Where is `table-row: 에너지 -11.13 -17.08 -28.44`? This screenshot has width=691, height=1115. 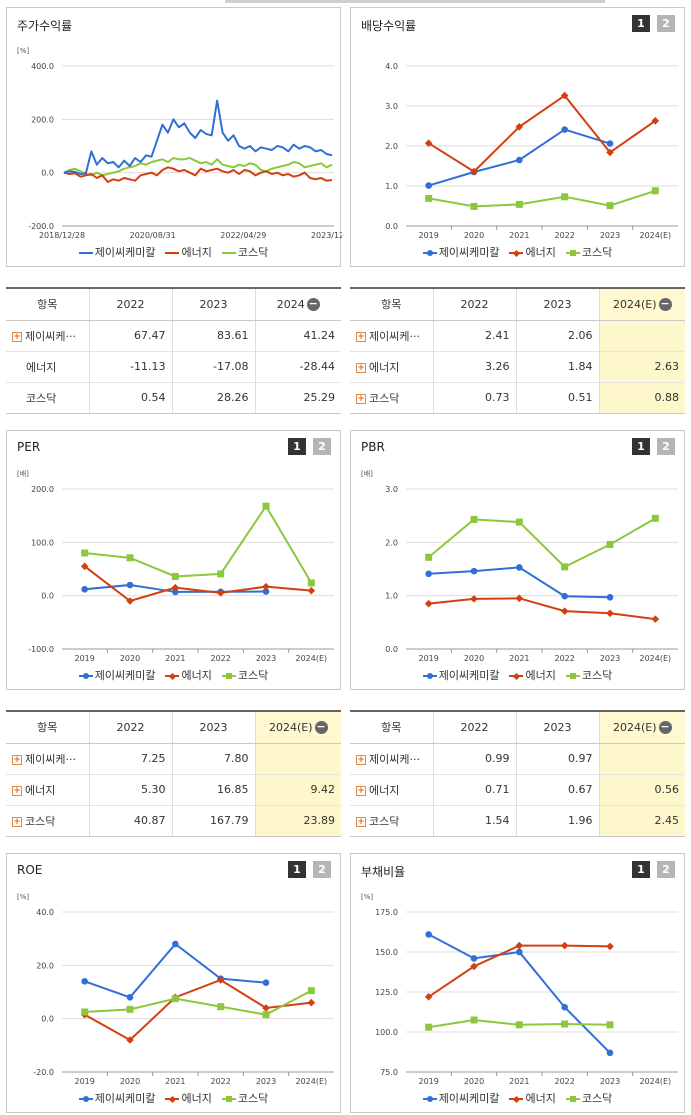 table-row: 에너지 -11.13 -17.08 -28.44 is located at coordinates (173, 366).